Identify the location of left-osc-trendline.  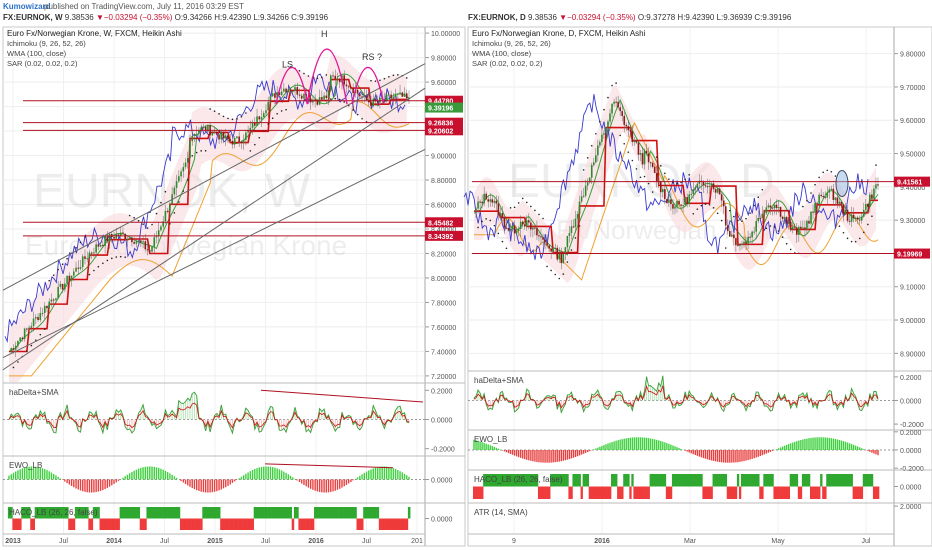
(342, 396).